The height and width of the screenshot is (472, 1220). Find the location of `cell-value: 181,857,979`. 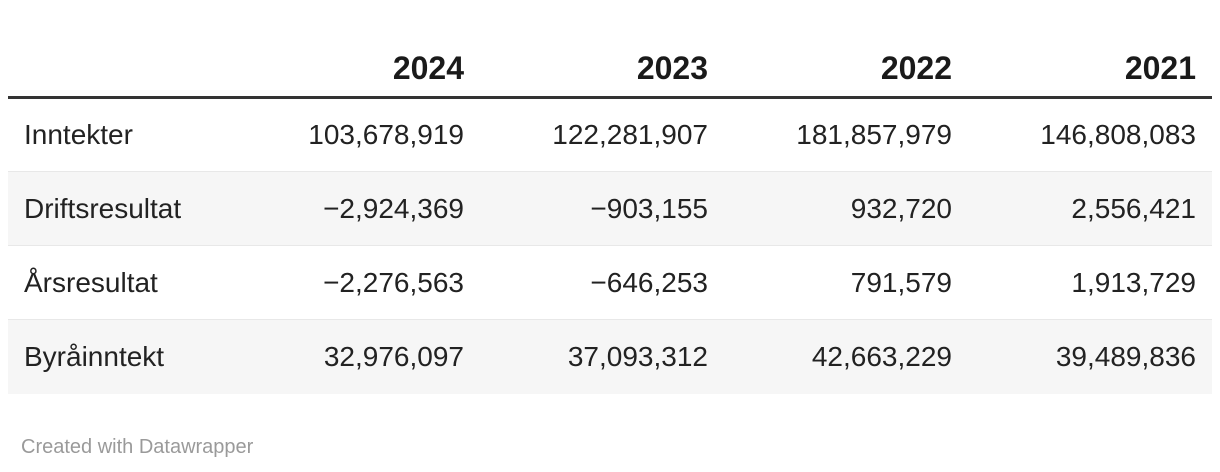

cell-value: 181,857,979 is located at coordinates (874, 134).